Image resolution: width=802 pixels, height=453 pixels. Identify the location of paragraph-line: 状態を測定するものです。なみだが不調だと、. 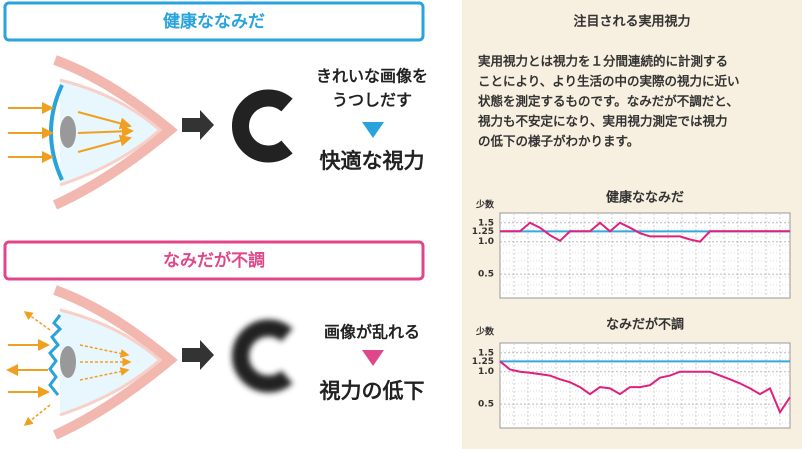
(608, 101).